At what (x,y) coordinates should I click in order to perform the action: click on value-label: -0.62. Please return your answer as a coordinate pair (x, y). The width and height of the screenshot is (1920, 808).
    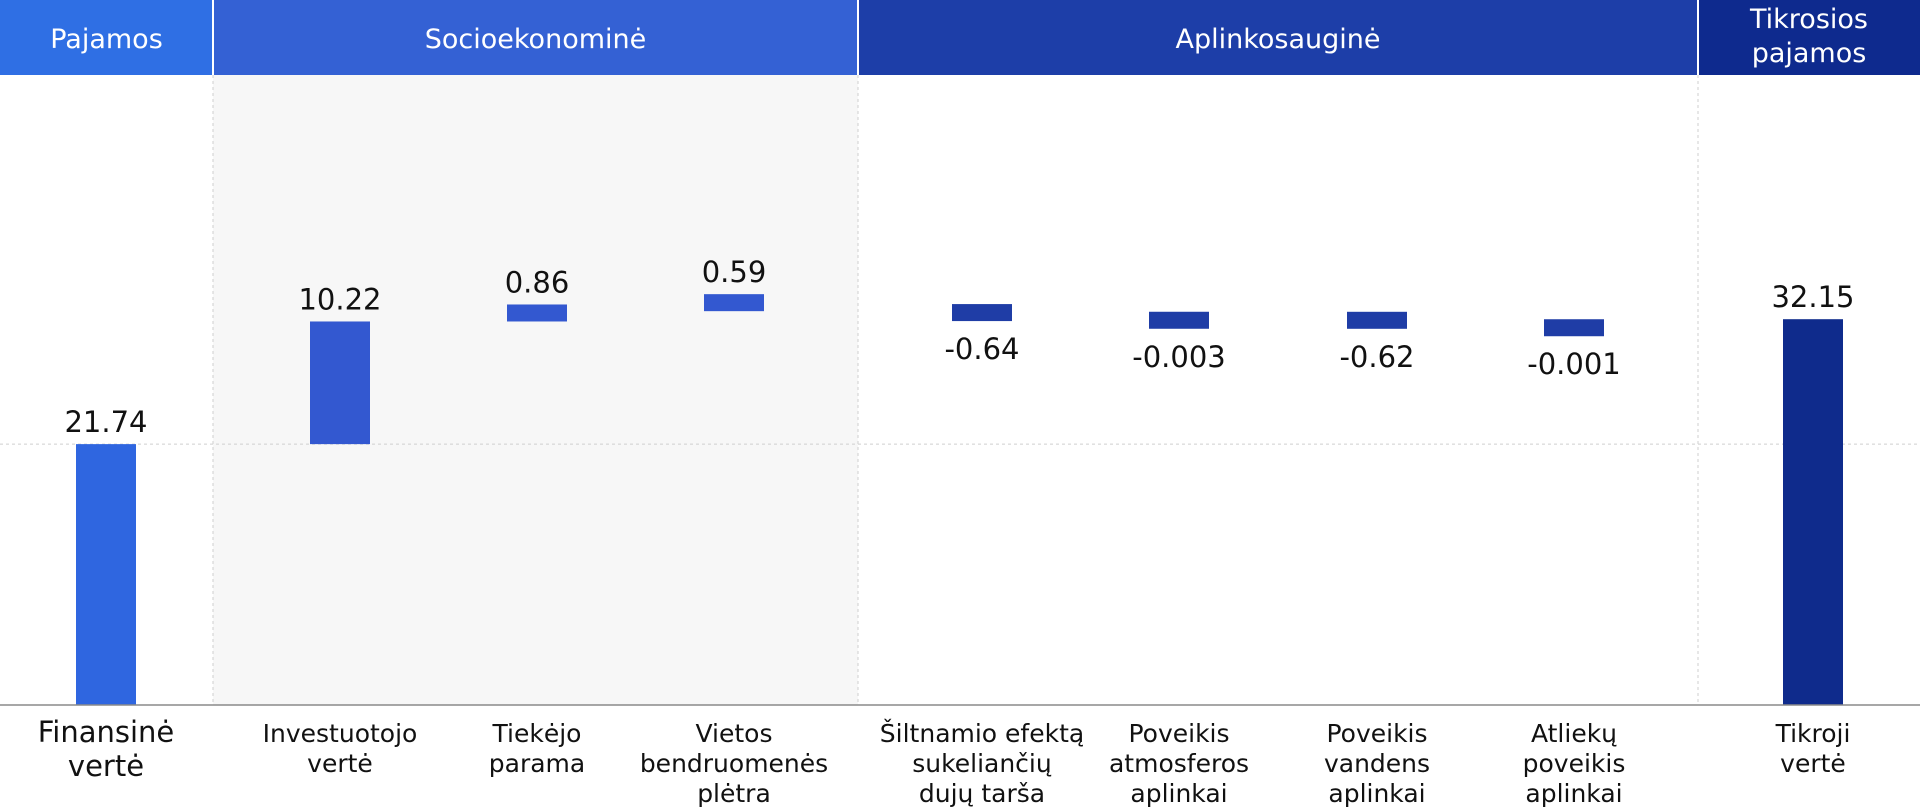
    Looking at the image, I should click on (1376, 357).